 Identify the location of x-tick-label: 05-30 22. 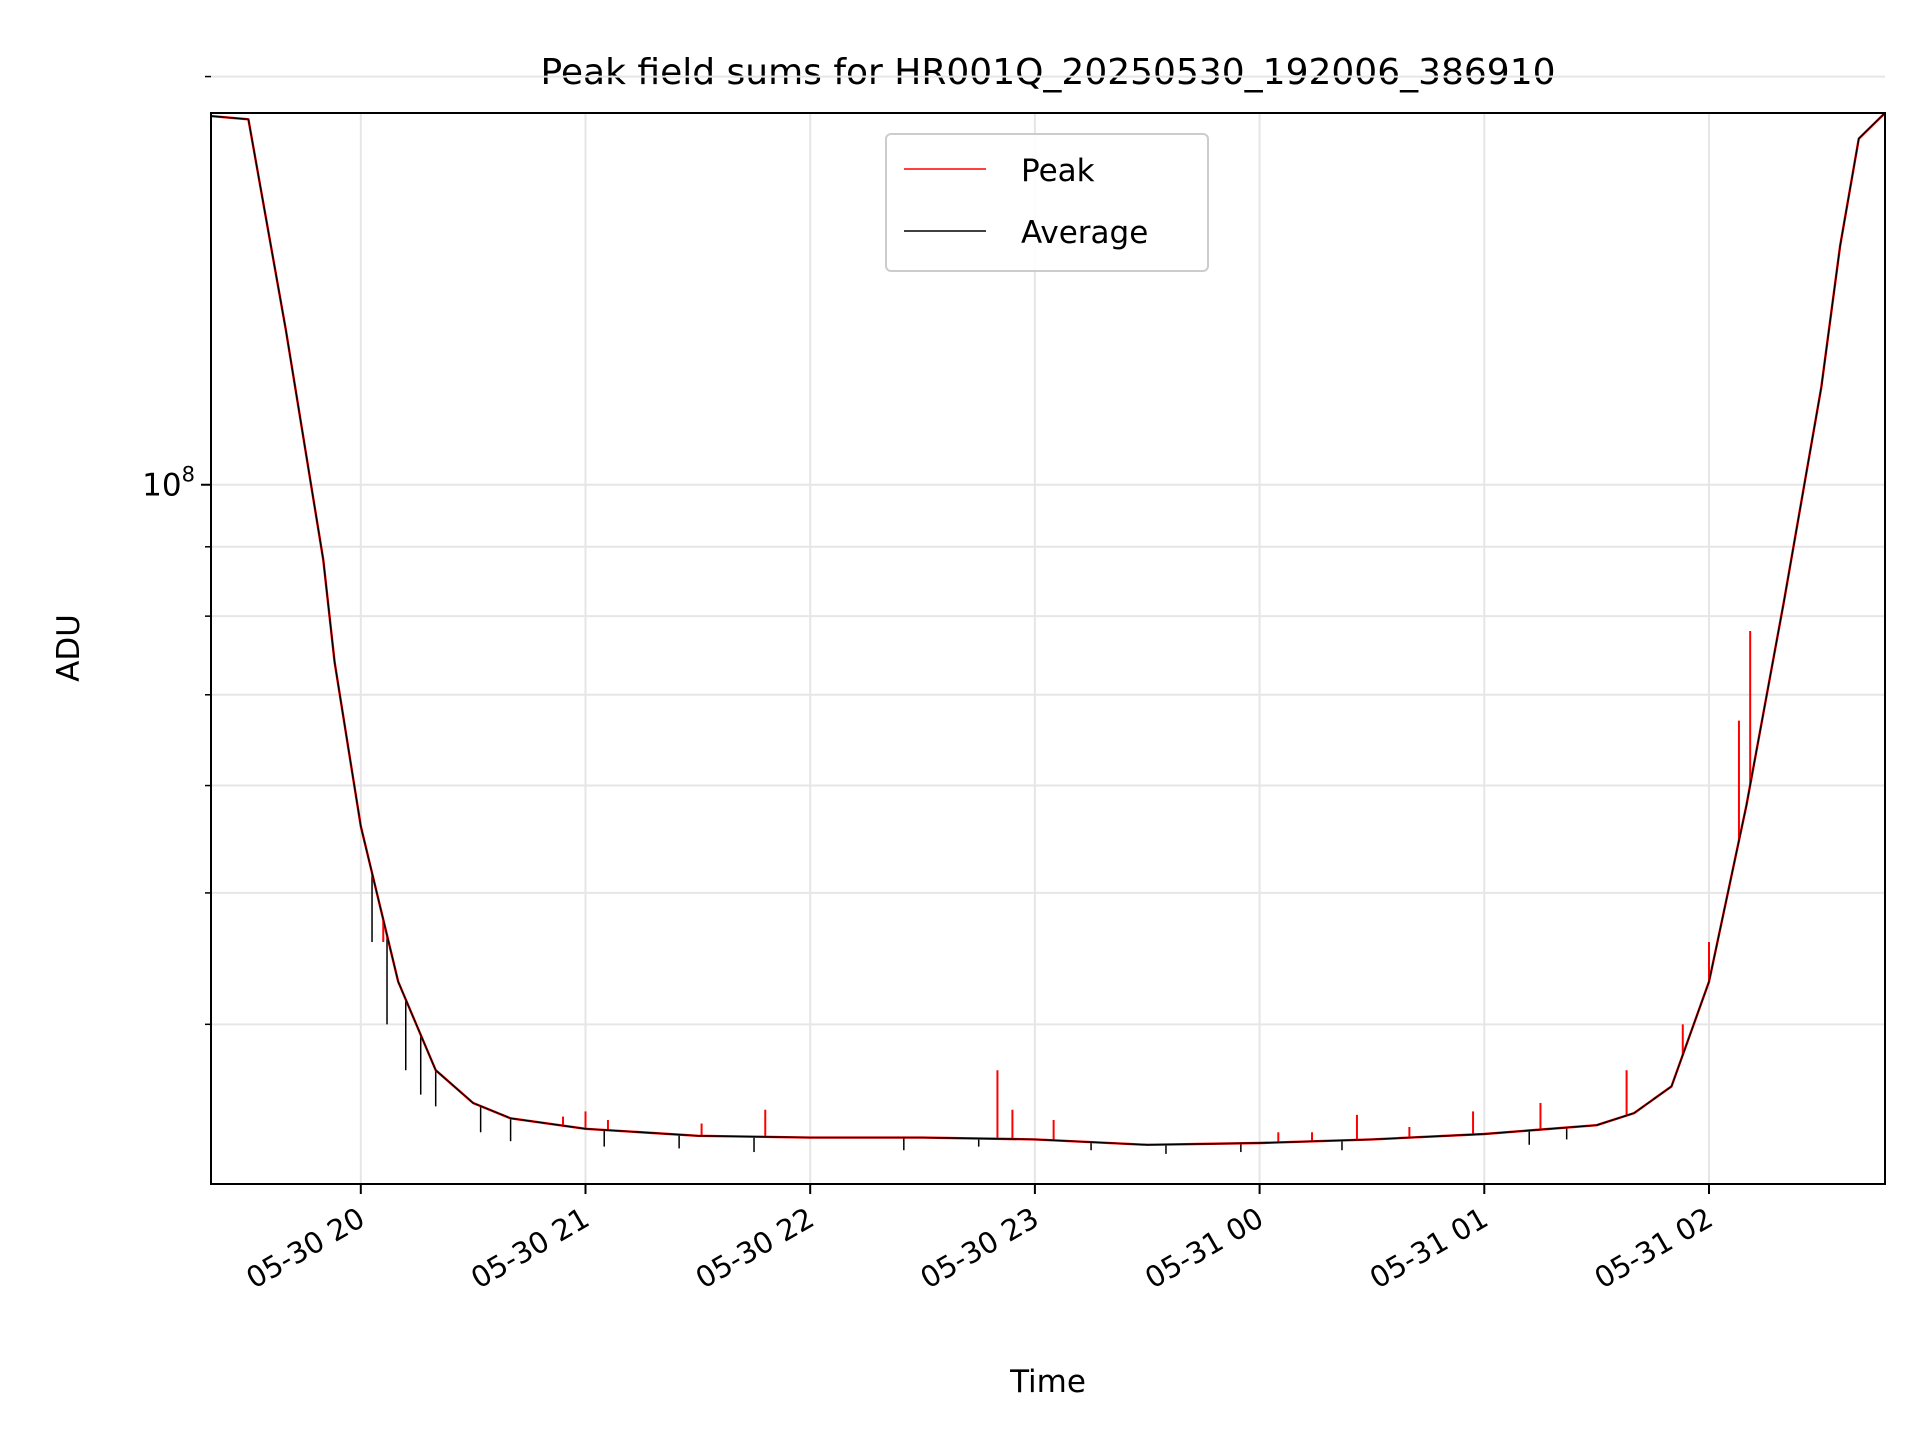
(755, 1248).